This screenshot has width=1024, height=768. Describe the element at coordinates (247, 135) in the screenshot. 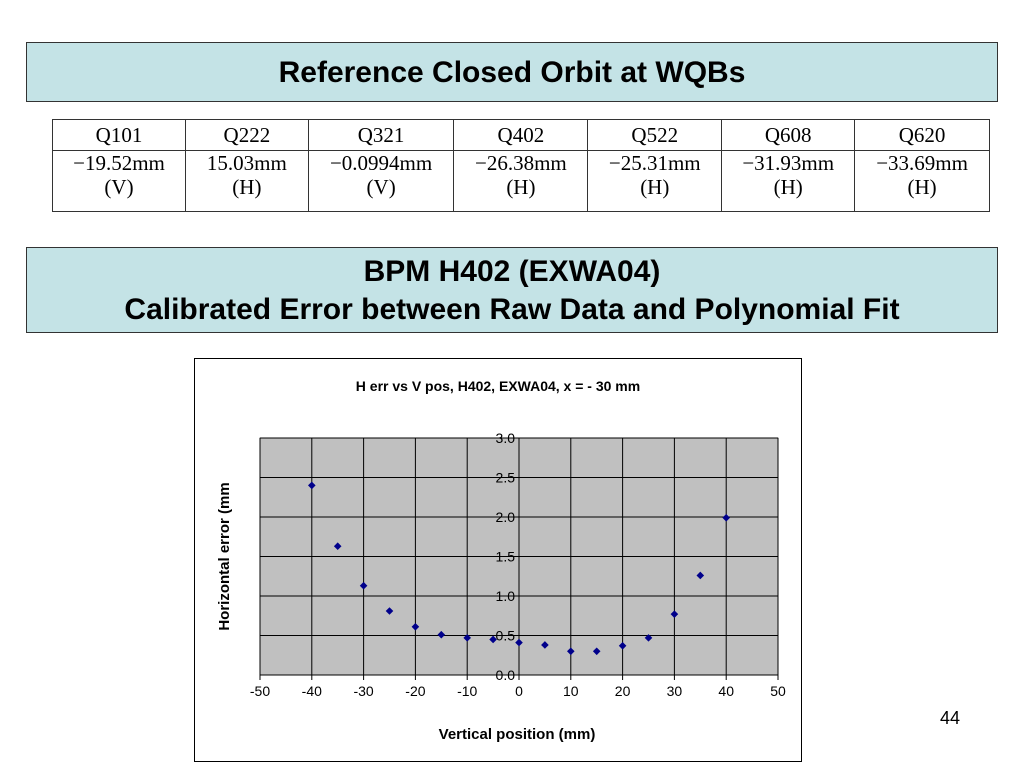

I see `header-cell: Q222` at that location.